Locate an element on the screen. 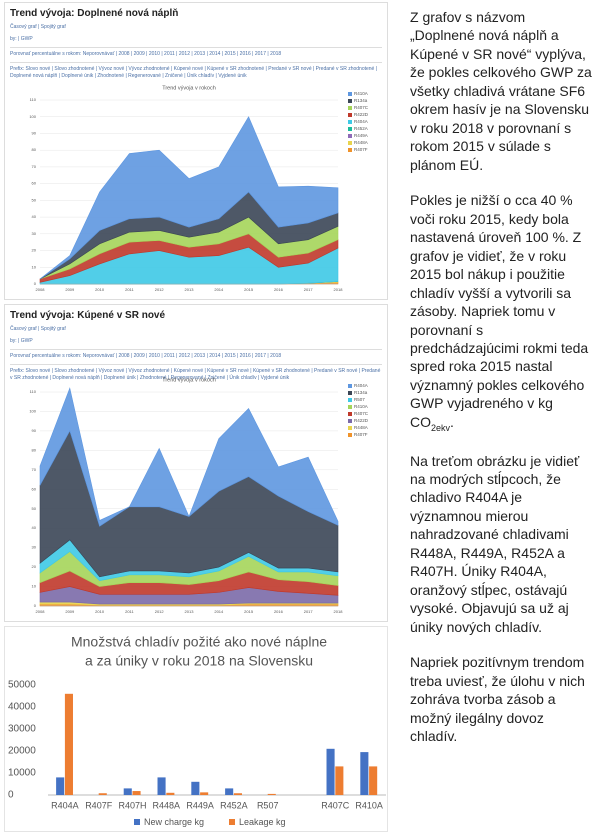  y-tick-label: 60 is located at coordinates (34, 488).